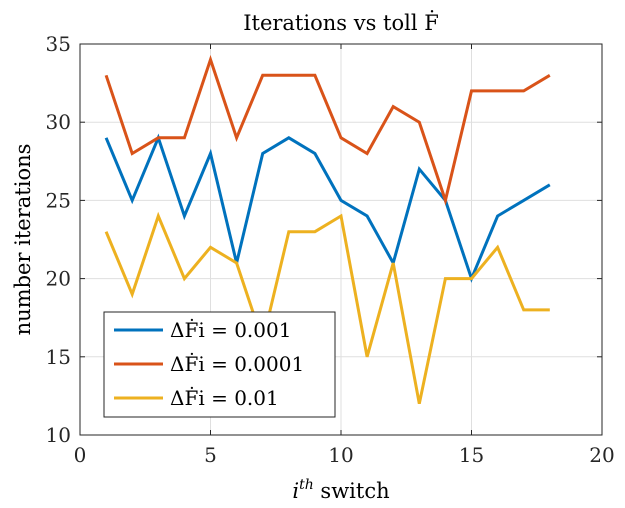 The image size is (625, 508). Describe the element at coordinates (58, 44) in the screenshot. I see `y-tick-label: 35` at that location.